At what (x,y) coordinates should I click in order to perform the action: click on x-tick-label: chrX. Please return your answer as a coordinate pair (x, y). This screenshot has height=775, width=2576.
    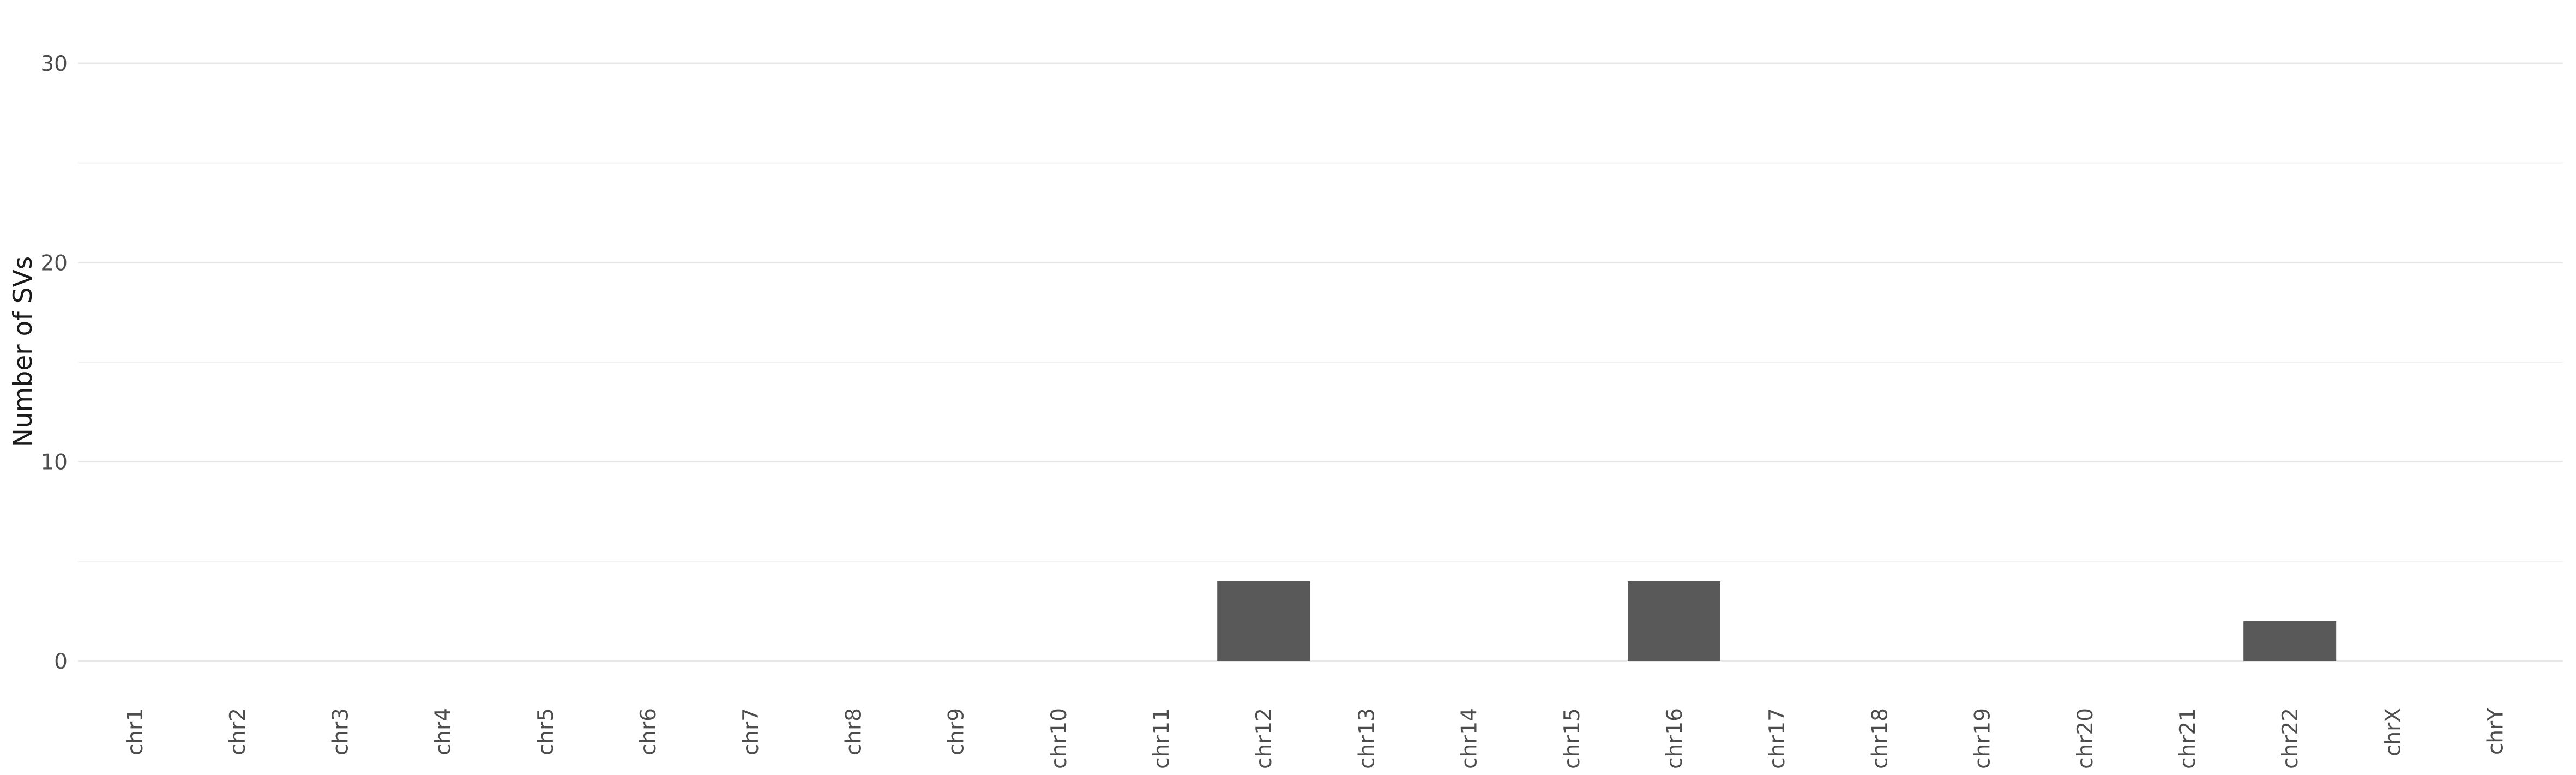
    Looking at the image, I should click on (2393, 732).